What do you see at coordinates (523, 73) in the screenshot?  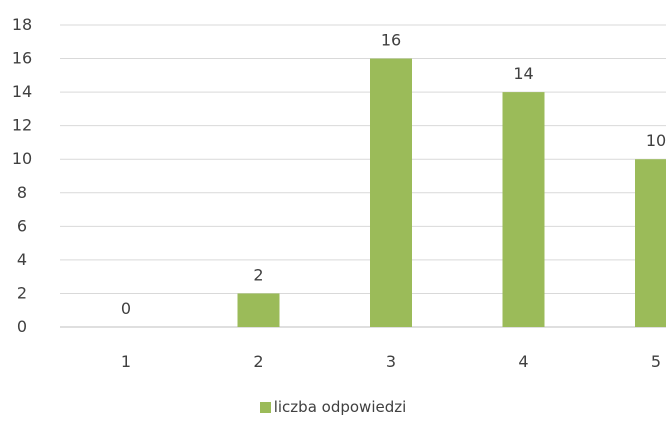 I see `data-label: 14` at bounding box center [523, 73].